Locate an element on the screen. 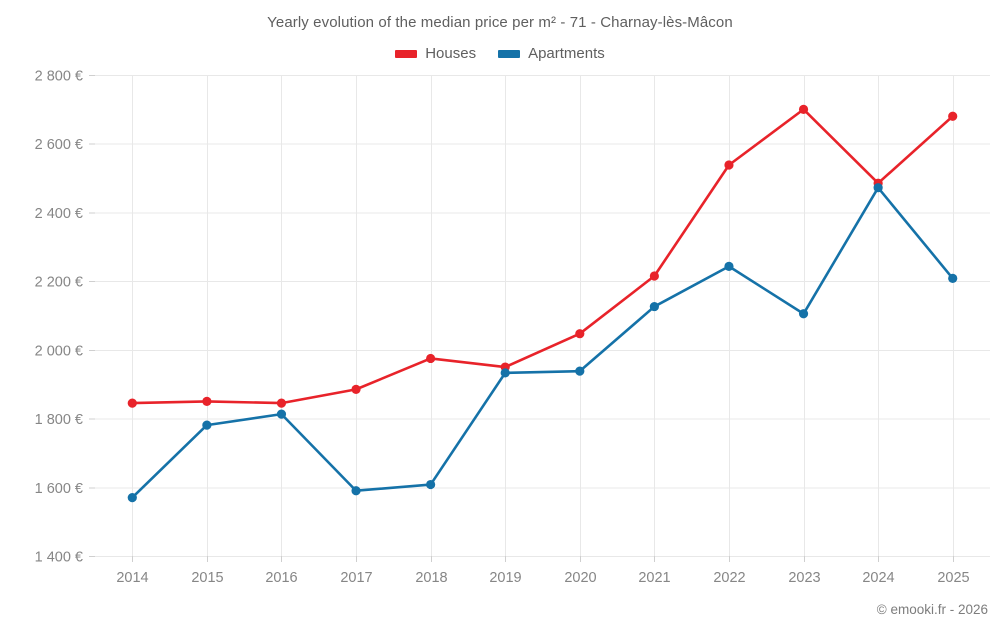 The width and height of the screenshot is (1000, 625). x-axis-label: 2017 is located at coordinates (356, 578).